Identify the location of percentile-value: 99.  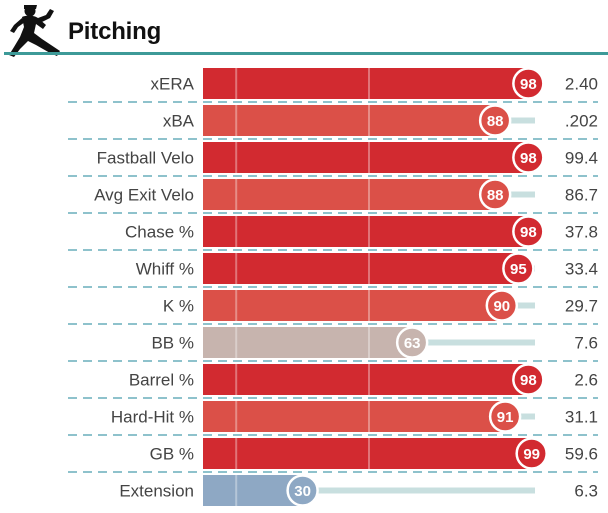
(531, 454).